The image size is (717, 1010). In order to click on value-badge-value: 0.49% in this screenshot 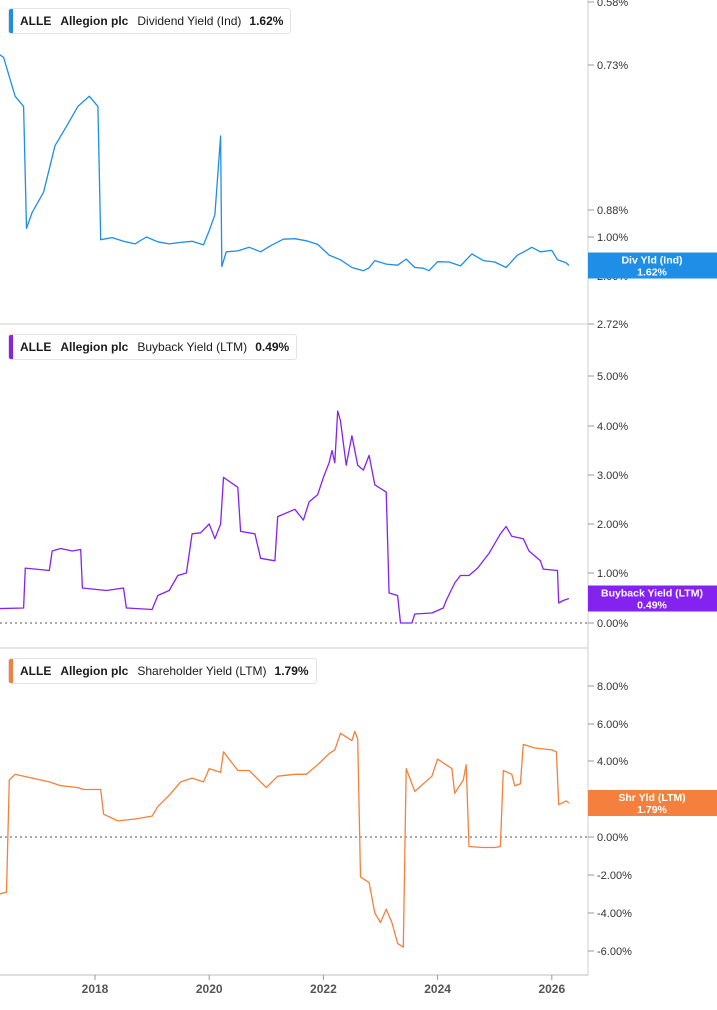, I will do `click(652, 606)`.